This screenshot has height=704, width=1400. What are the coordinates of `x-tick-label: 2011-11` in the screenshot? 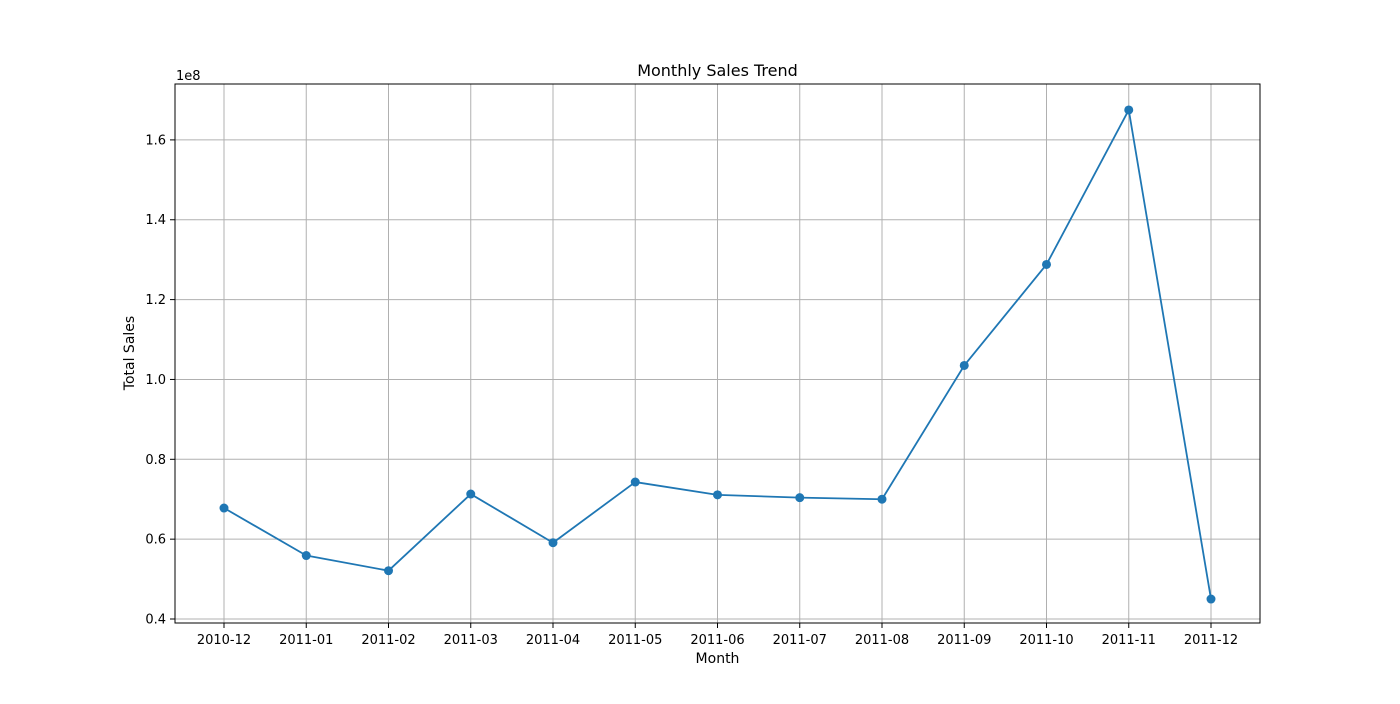 It's located at (1129, 640).